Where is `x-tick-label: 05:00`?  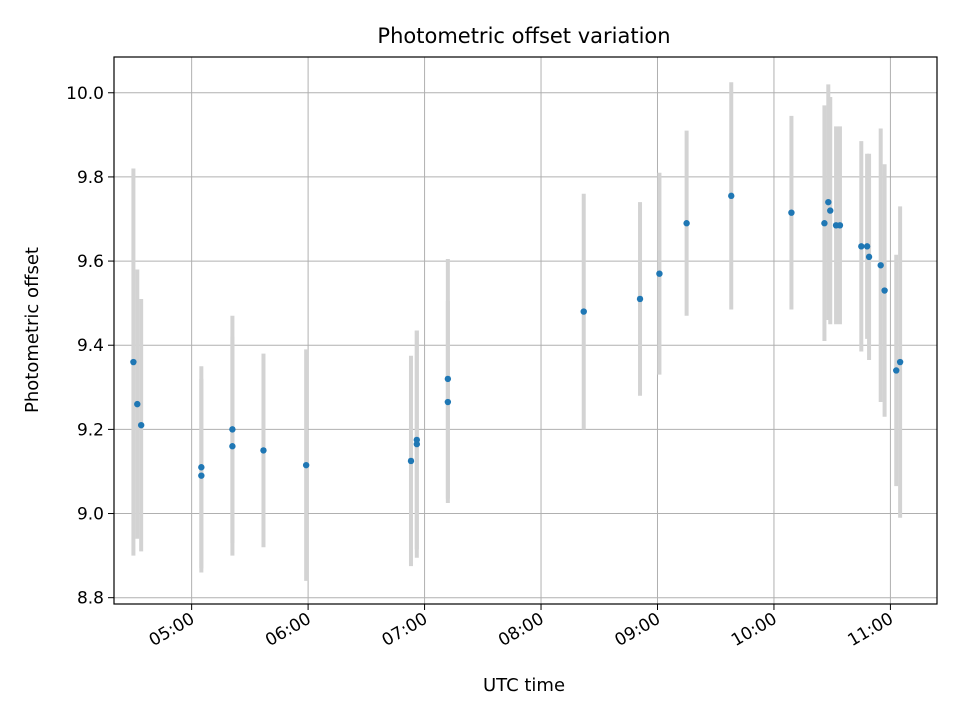
x-tick-label: 05:00 is located at coordinates (172, 630).